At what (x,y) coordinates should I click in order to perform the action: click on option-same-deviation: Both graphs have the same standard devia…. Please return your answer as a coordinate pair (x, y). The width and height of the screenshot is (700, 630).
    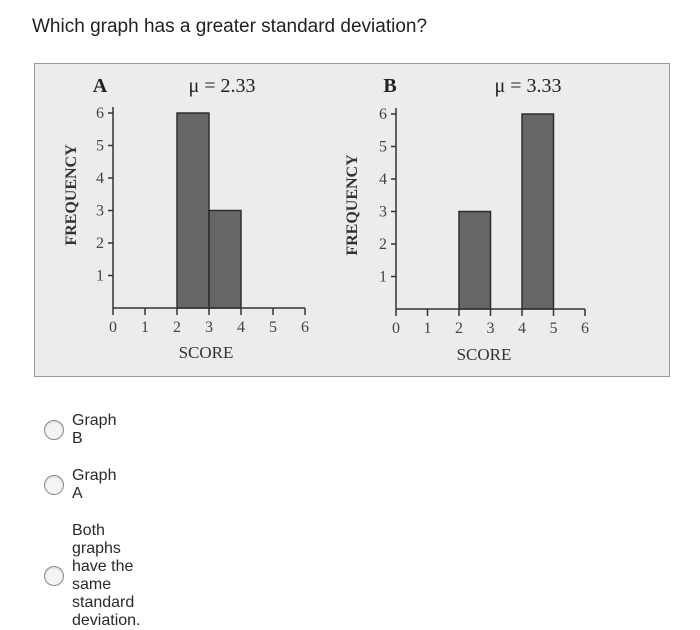
    Looking at the image, I should click on (92, 576).